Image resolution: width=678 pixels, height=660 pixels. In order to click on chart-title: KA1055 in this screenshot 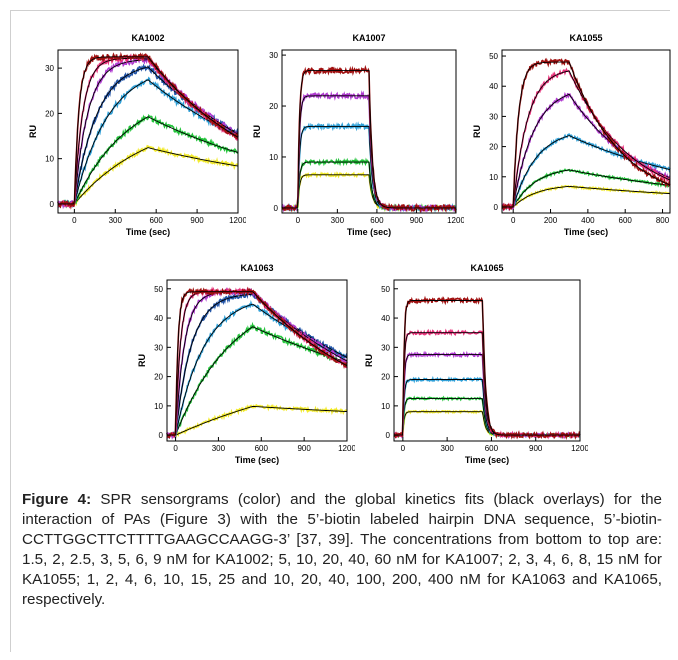, I will do `click(585, 38)`.